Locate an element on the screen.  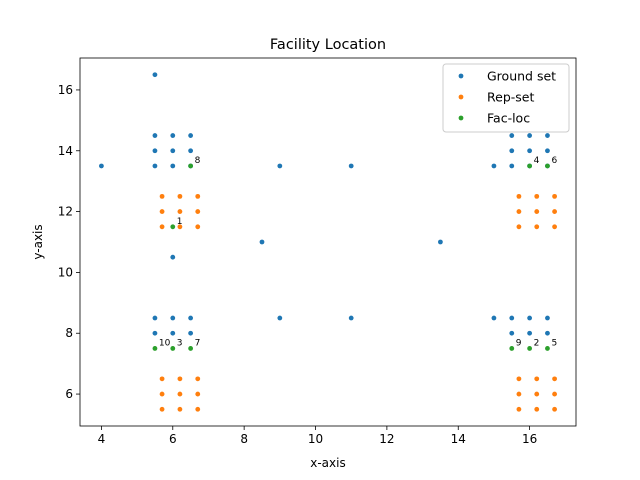
point-annotation: 6 is located at coordinates (554, 161).